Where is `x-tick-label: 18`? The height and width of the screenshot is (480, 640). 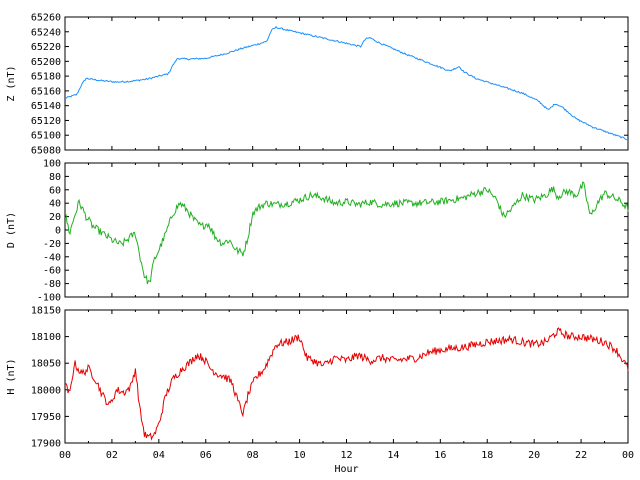 x-tick-label: 18 is located at coordinates (487, 455).